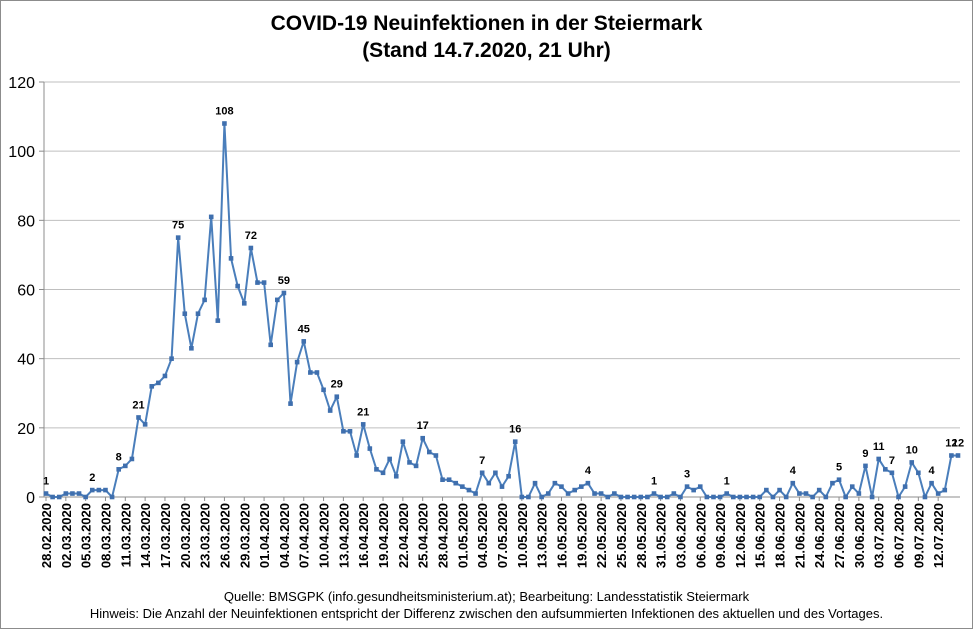 The width and height of the screenshot is (973, 629). I want to click on data-label: 72, so click(251, 236).